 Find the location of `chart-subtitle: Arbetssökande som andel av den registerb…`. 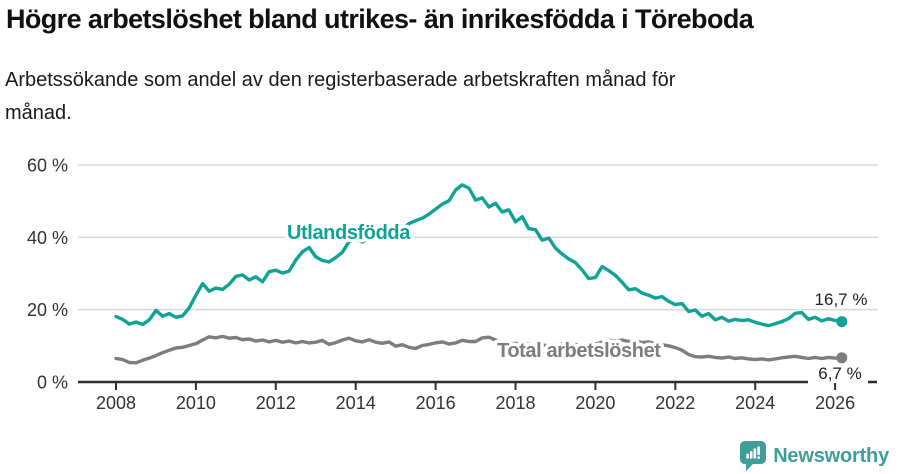

chart-subtitle: Arbetssökande som andel av den registerb… is located at coordinates (435, 97).